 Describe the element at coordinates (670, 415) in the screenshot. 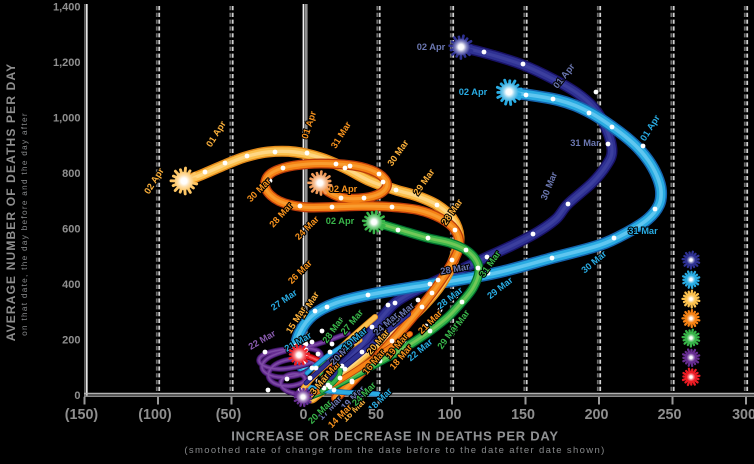

I see `svg-text: 250` at that location.